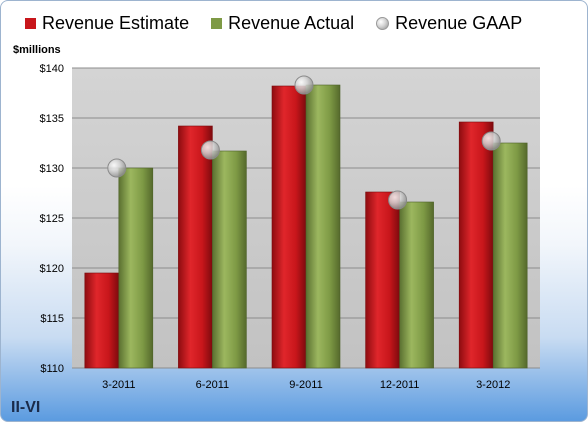 Image resolution: width=588 pixels, height=422 pixels. Describe the element at coordinates (383, 23) in the screenshot. I see `legend-marker-gaap` at that location.